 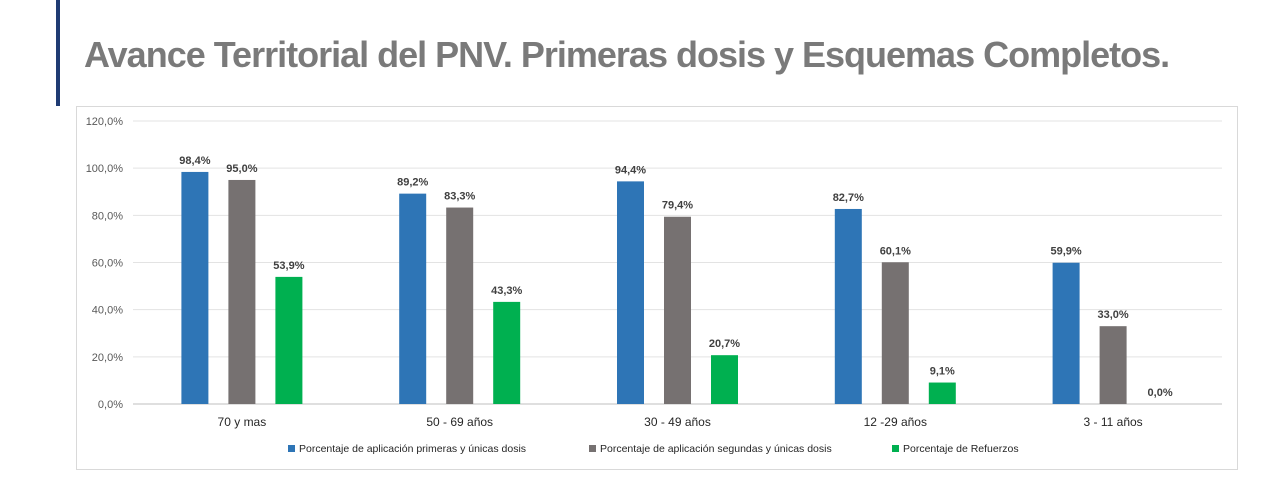 I want to click on y-tick-label: 100,0%, so click(x=105, y=169).